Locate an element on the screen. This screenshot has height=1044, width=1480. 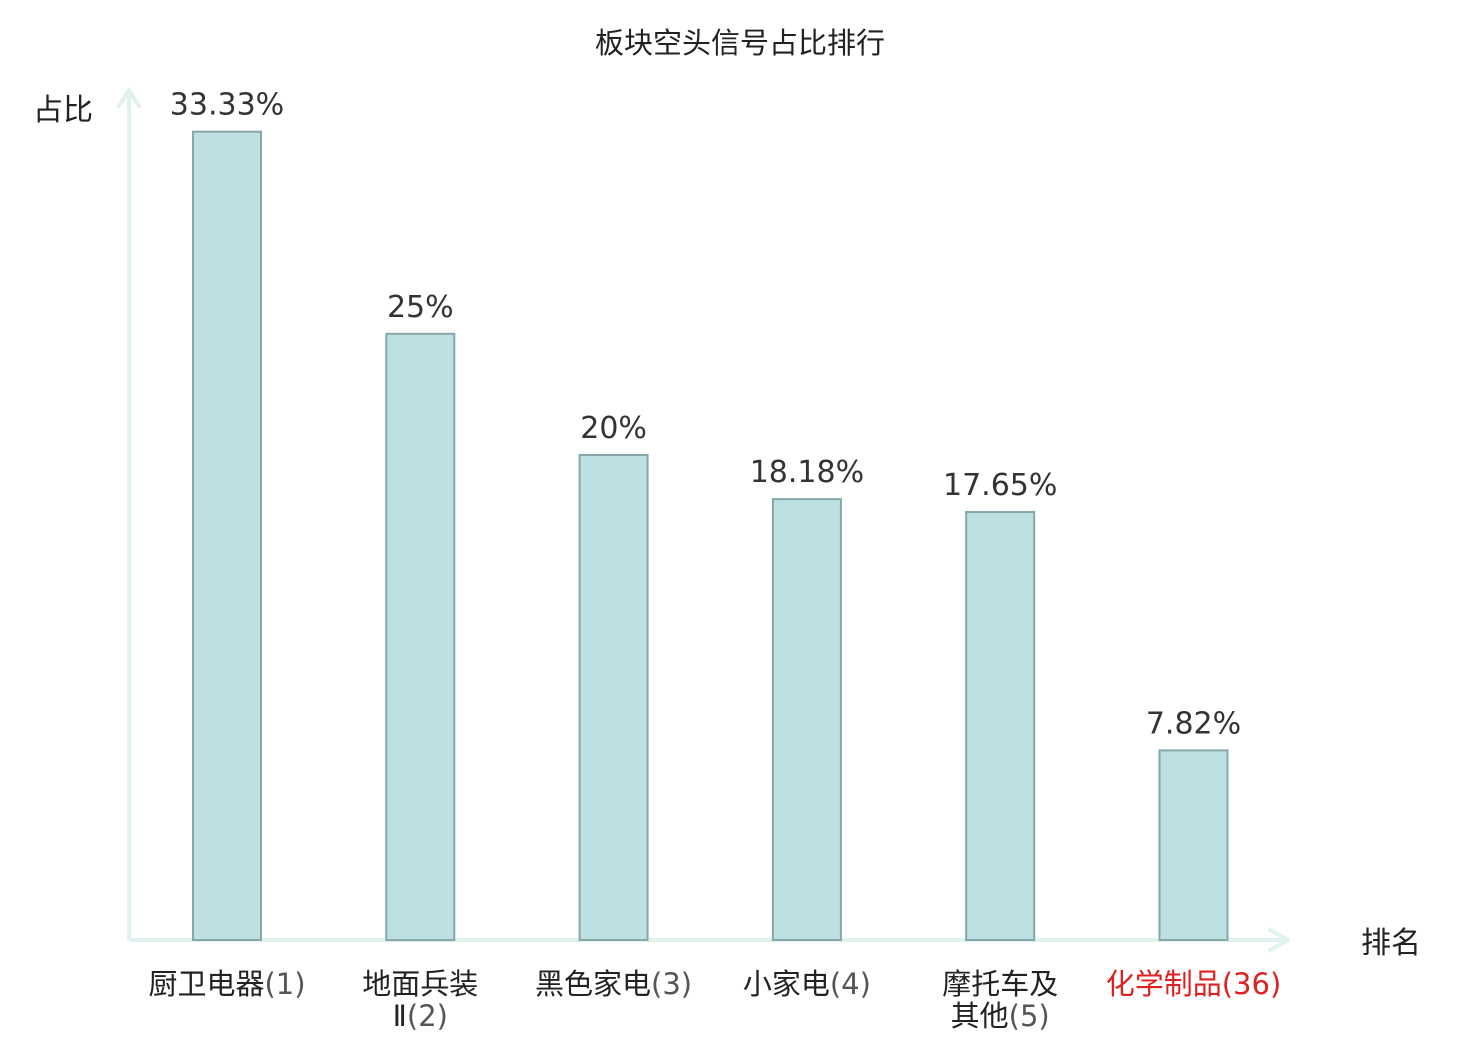
category-label-5-line-2: 其他(5) is located at coordinates (1000, 1016).